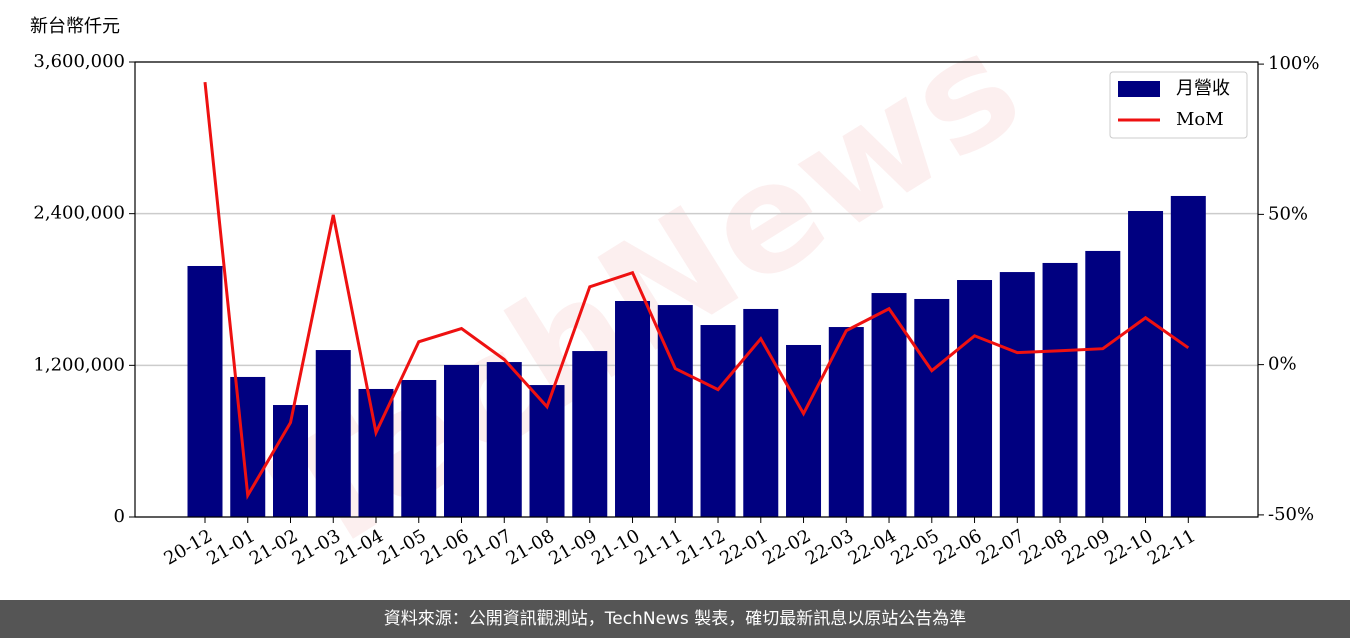 The height and width of the screenshot is (638, 1350). I want to click on x-tick-label: 22-06, so click(957, 547).